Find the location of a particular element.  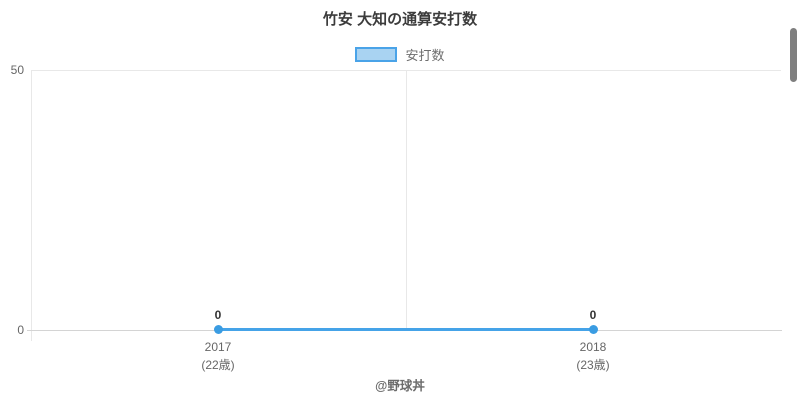

y-tick-0: 0 is located at coordinates (20, 330).